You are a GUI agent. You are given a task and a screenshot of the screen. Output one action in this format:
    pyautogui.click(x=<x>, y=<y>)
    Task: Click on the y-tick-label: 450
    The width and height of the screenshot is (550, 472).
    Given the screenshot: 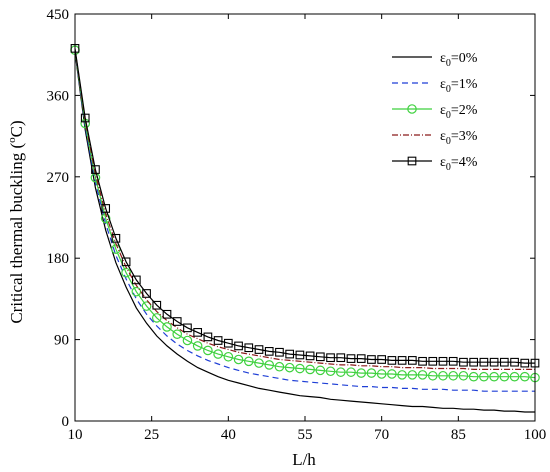 What is the action you would take?
    pyautogui.click(x=58, y=15)
    